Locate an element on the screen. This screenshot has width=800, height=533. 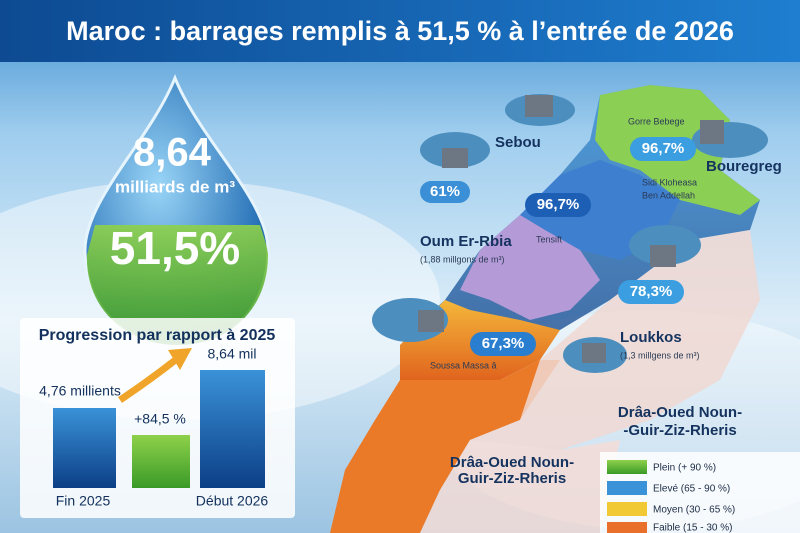
volume-unit: milliards de m³ is located at coordinates (175, 186).